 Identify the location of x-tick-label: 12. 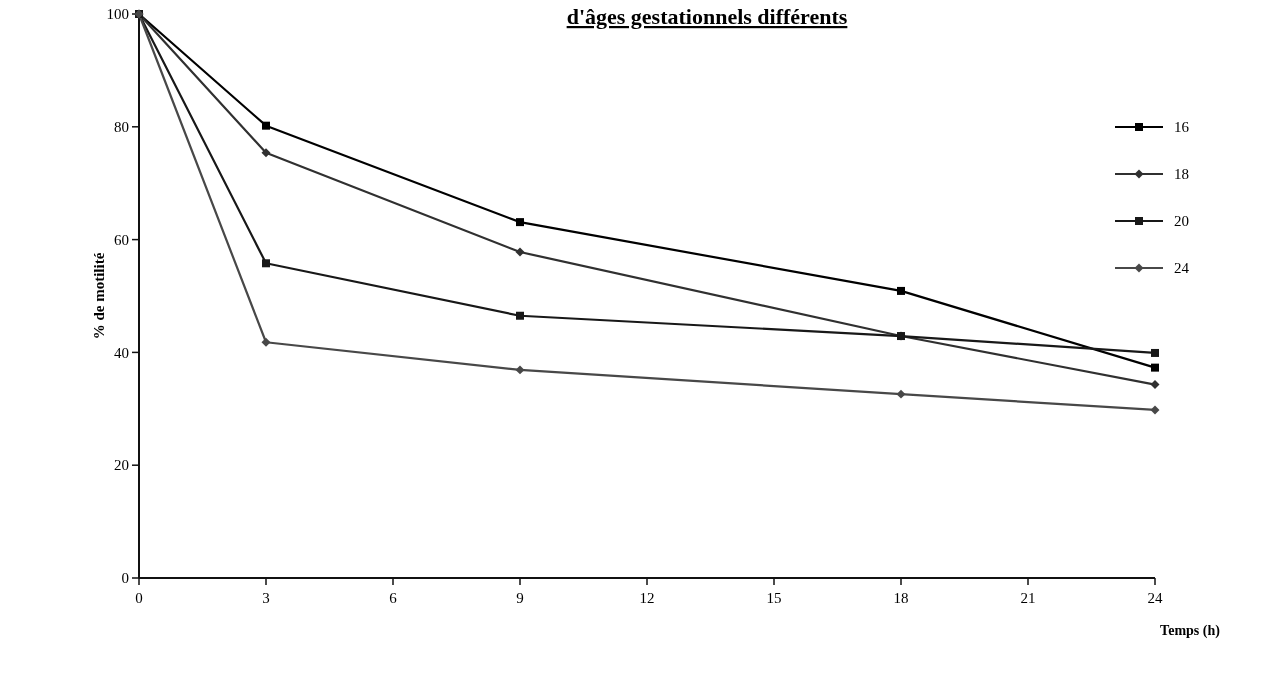
(647, 598).